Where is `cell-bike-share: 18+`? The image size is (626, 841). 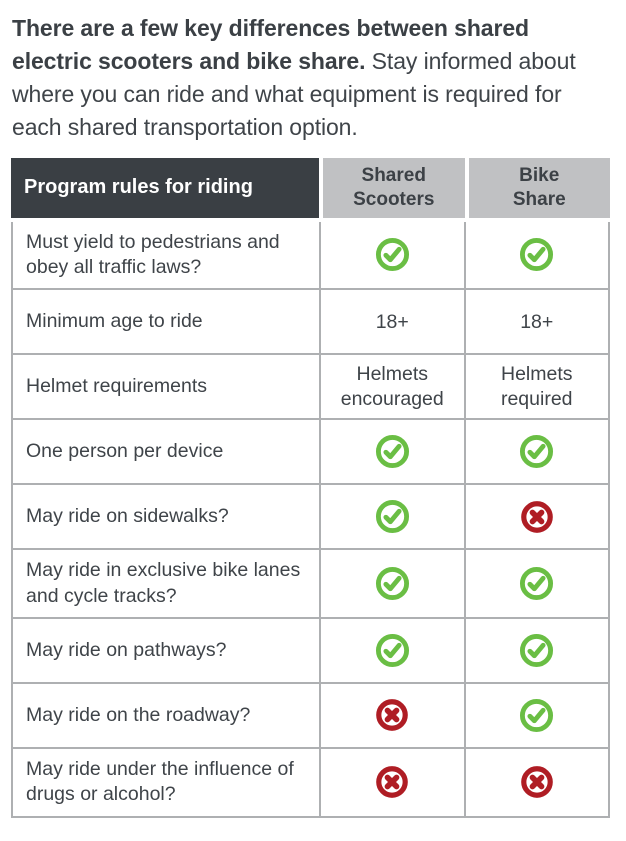
cell-bike-share: 18+ is located at coordinates (536, 322).